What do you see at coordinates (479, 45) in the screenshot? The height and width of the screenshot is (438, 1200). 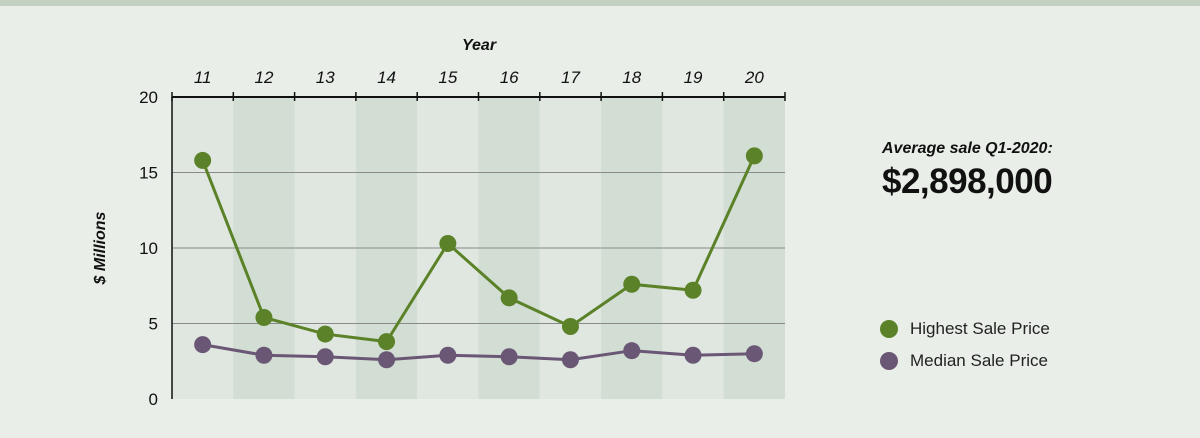 I see `x-axis-title: Year` at bounding box center [479, 45].